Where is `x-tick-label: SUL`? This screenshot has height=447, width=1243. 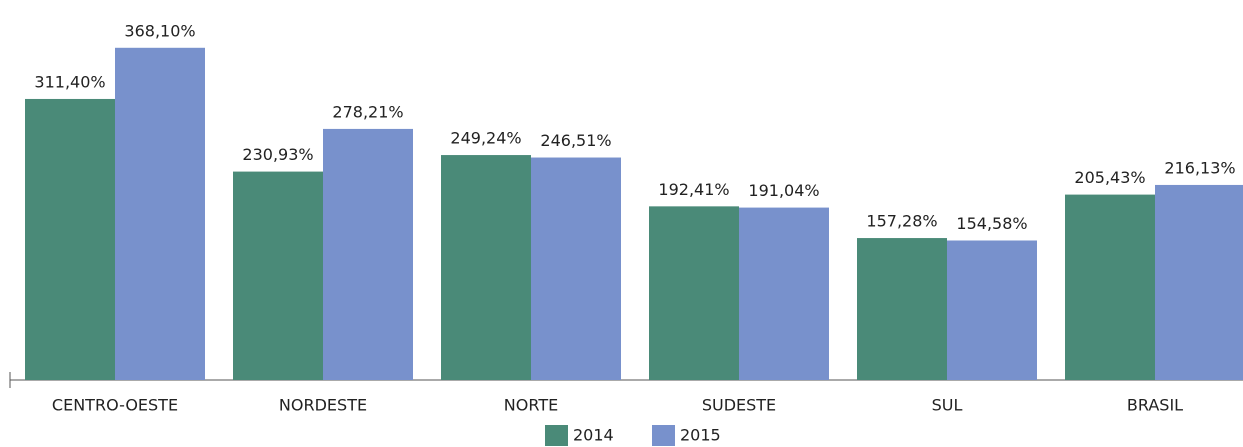 x-tick-label: SUL is located at coordinates (947, 405).